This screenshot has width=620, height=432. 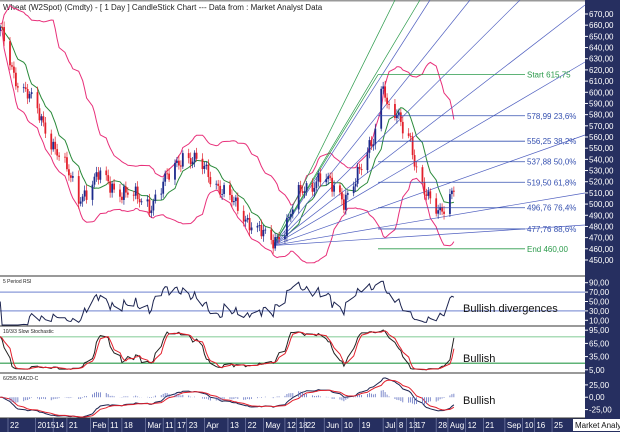 What do you see at coordinates (599, 283) in the screenshot?
I see `y-tick-label: 90,00` at bounding box center [599, 283].